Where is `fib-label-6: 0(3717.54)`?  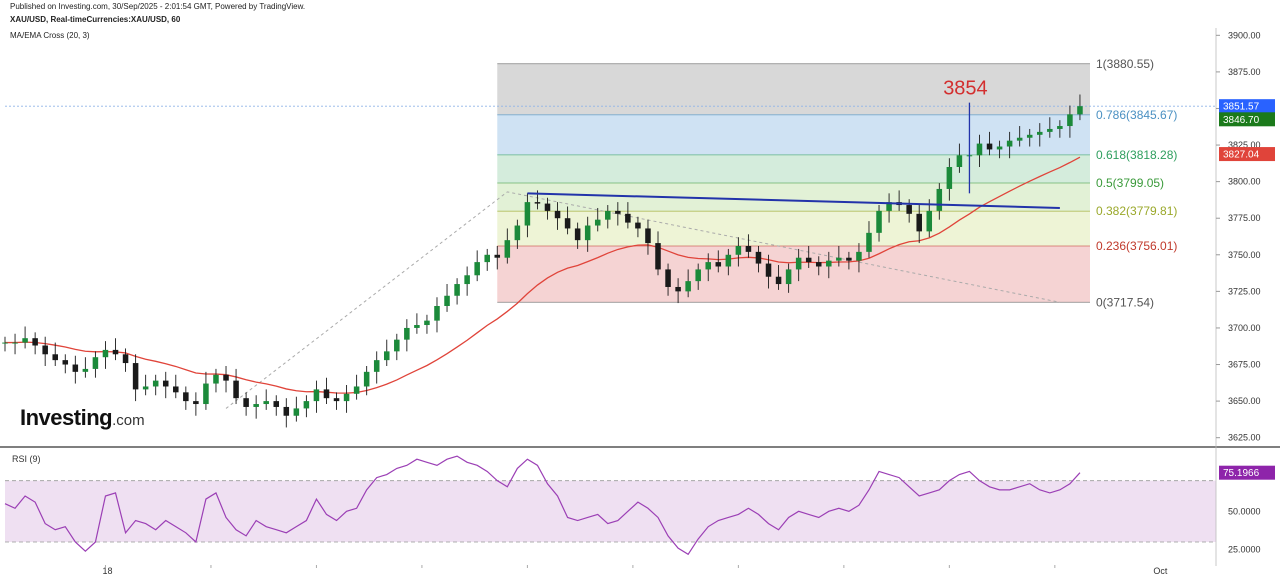 fib-label-6: 0(3717.54) is located at coordinates (1125, 302).